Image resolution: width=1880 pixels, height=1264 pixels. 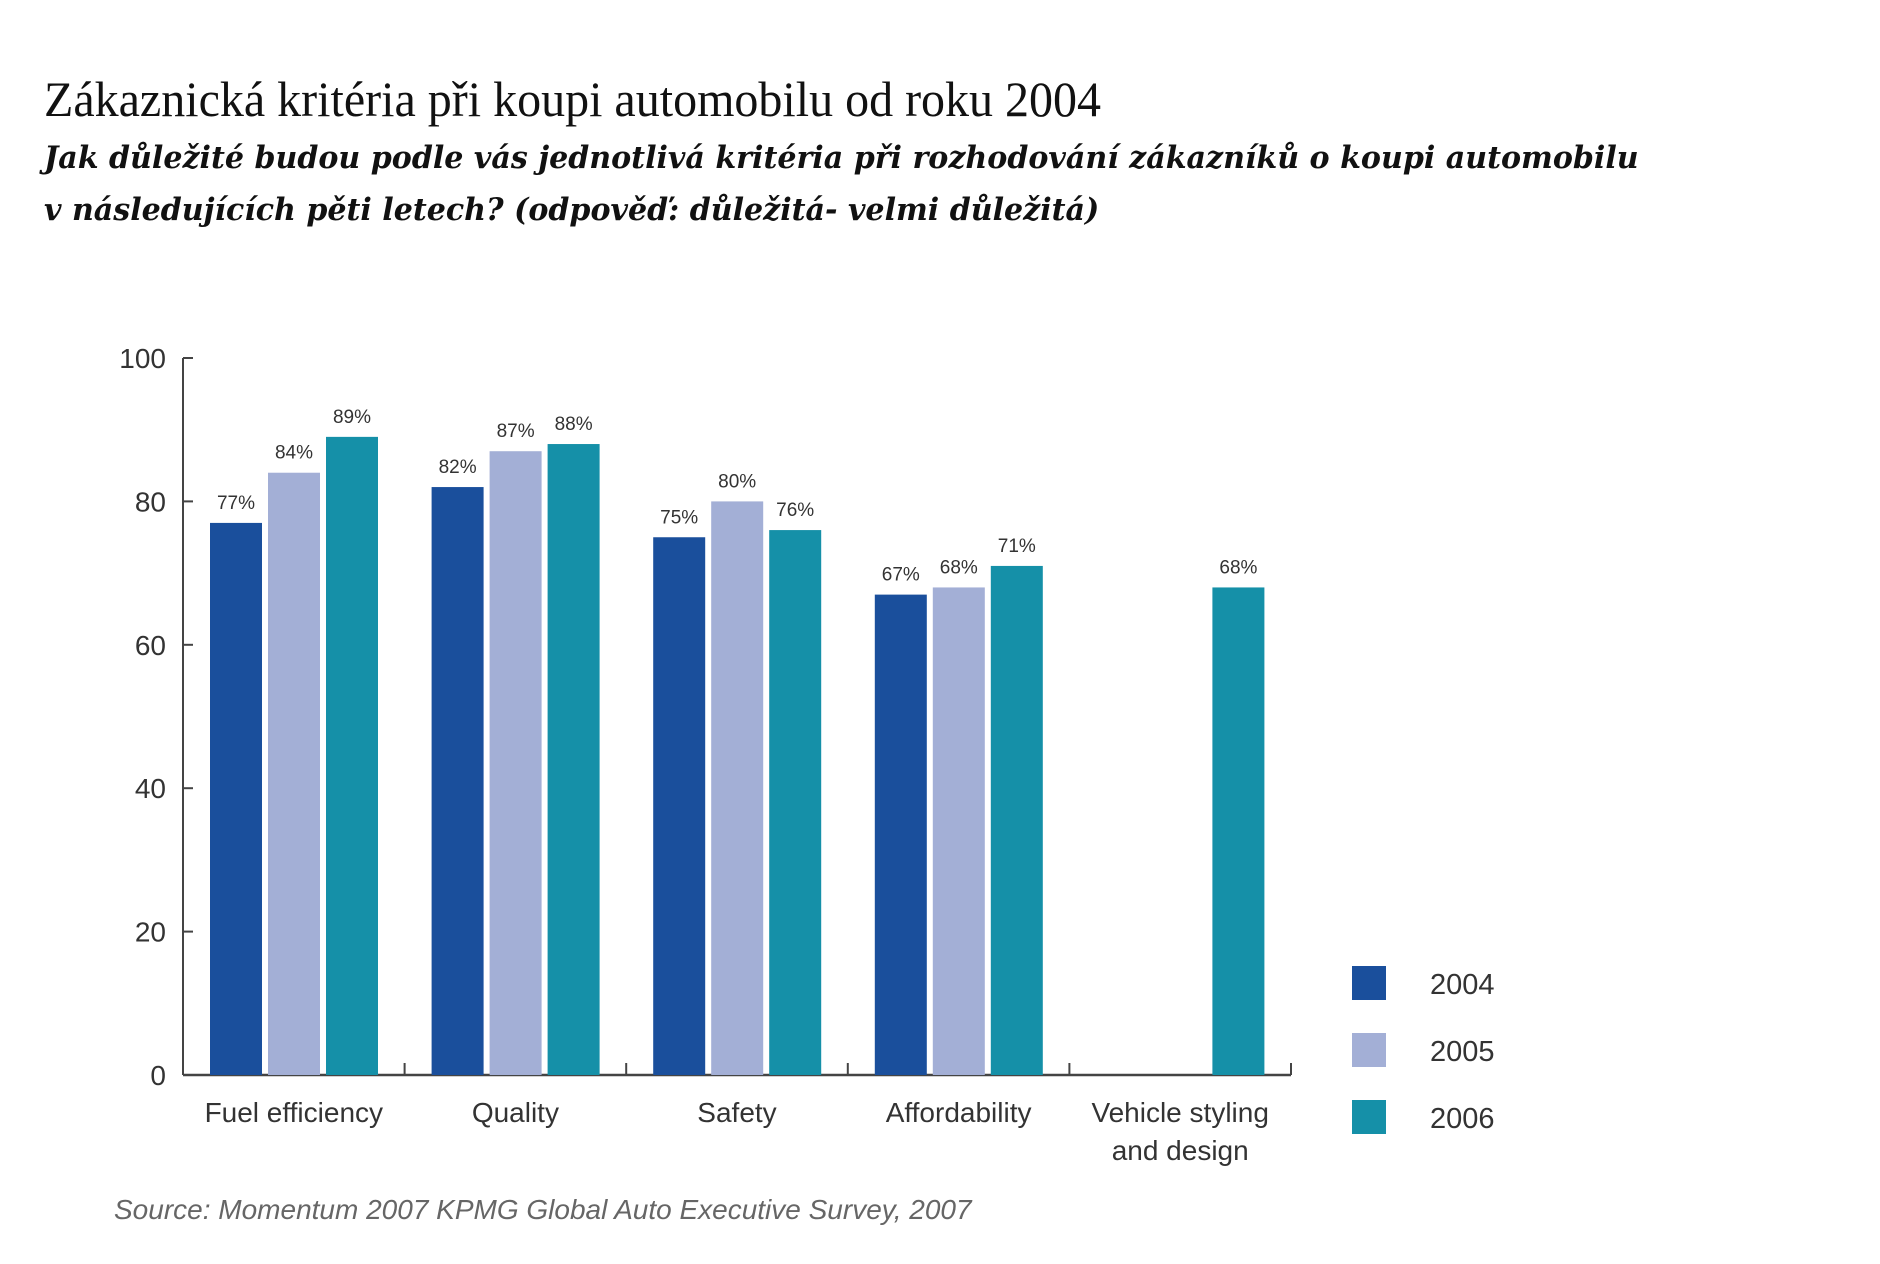 I want to click on y-tick-label: 0, so click(x=158, y=1075).